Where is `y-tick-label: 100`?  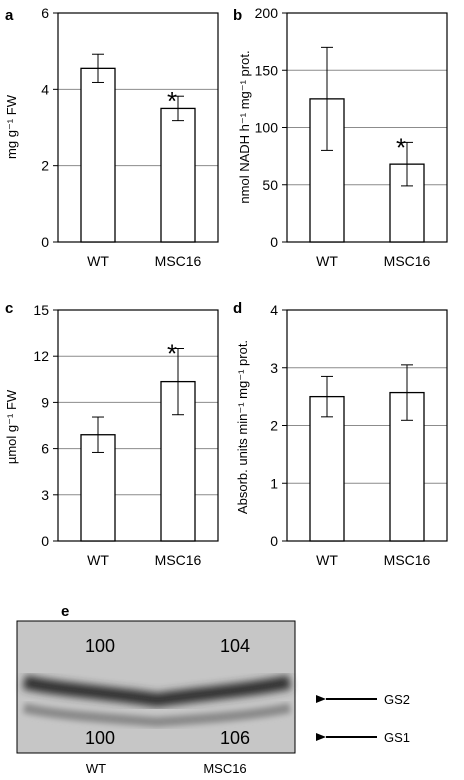
y-tick-label: 100 is located at coordinates (267, 128).